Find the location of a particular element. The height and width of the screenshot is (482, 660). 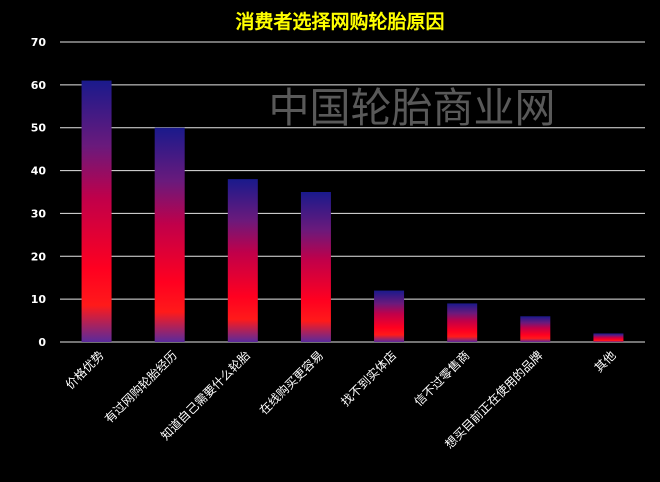

watermark-text: 中国轮胎商业网 is located at coordinates (412, 108).